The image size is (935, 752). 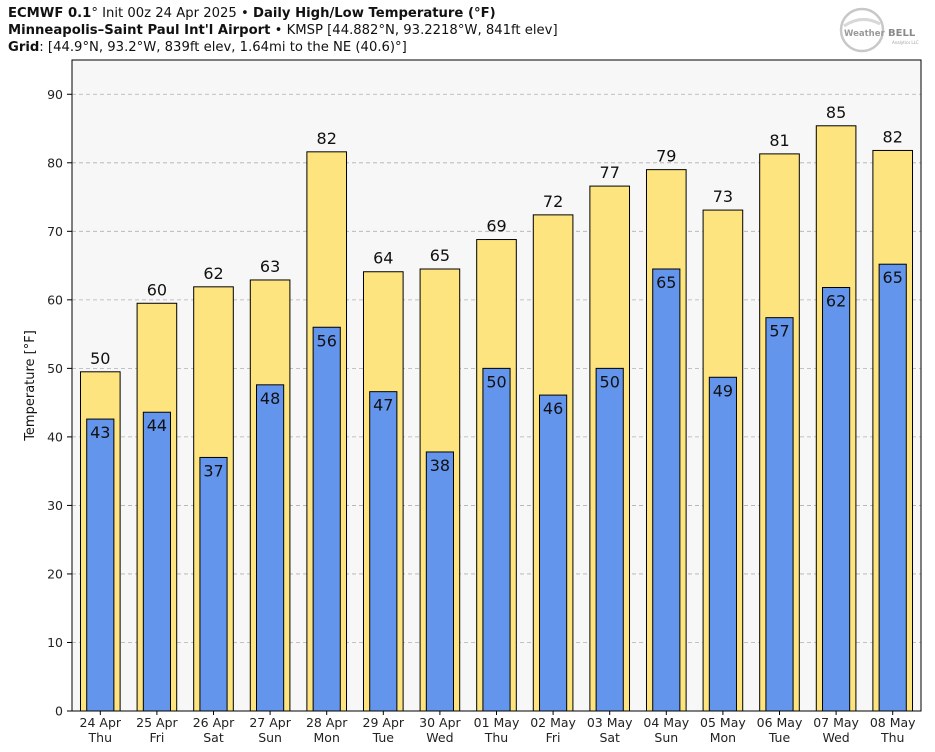 I want to click on xtick-date-14: 08 May, so click(x=893, y=722).